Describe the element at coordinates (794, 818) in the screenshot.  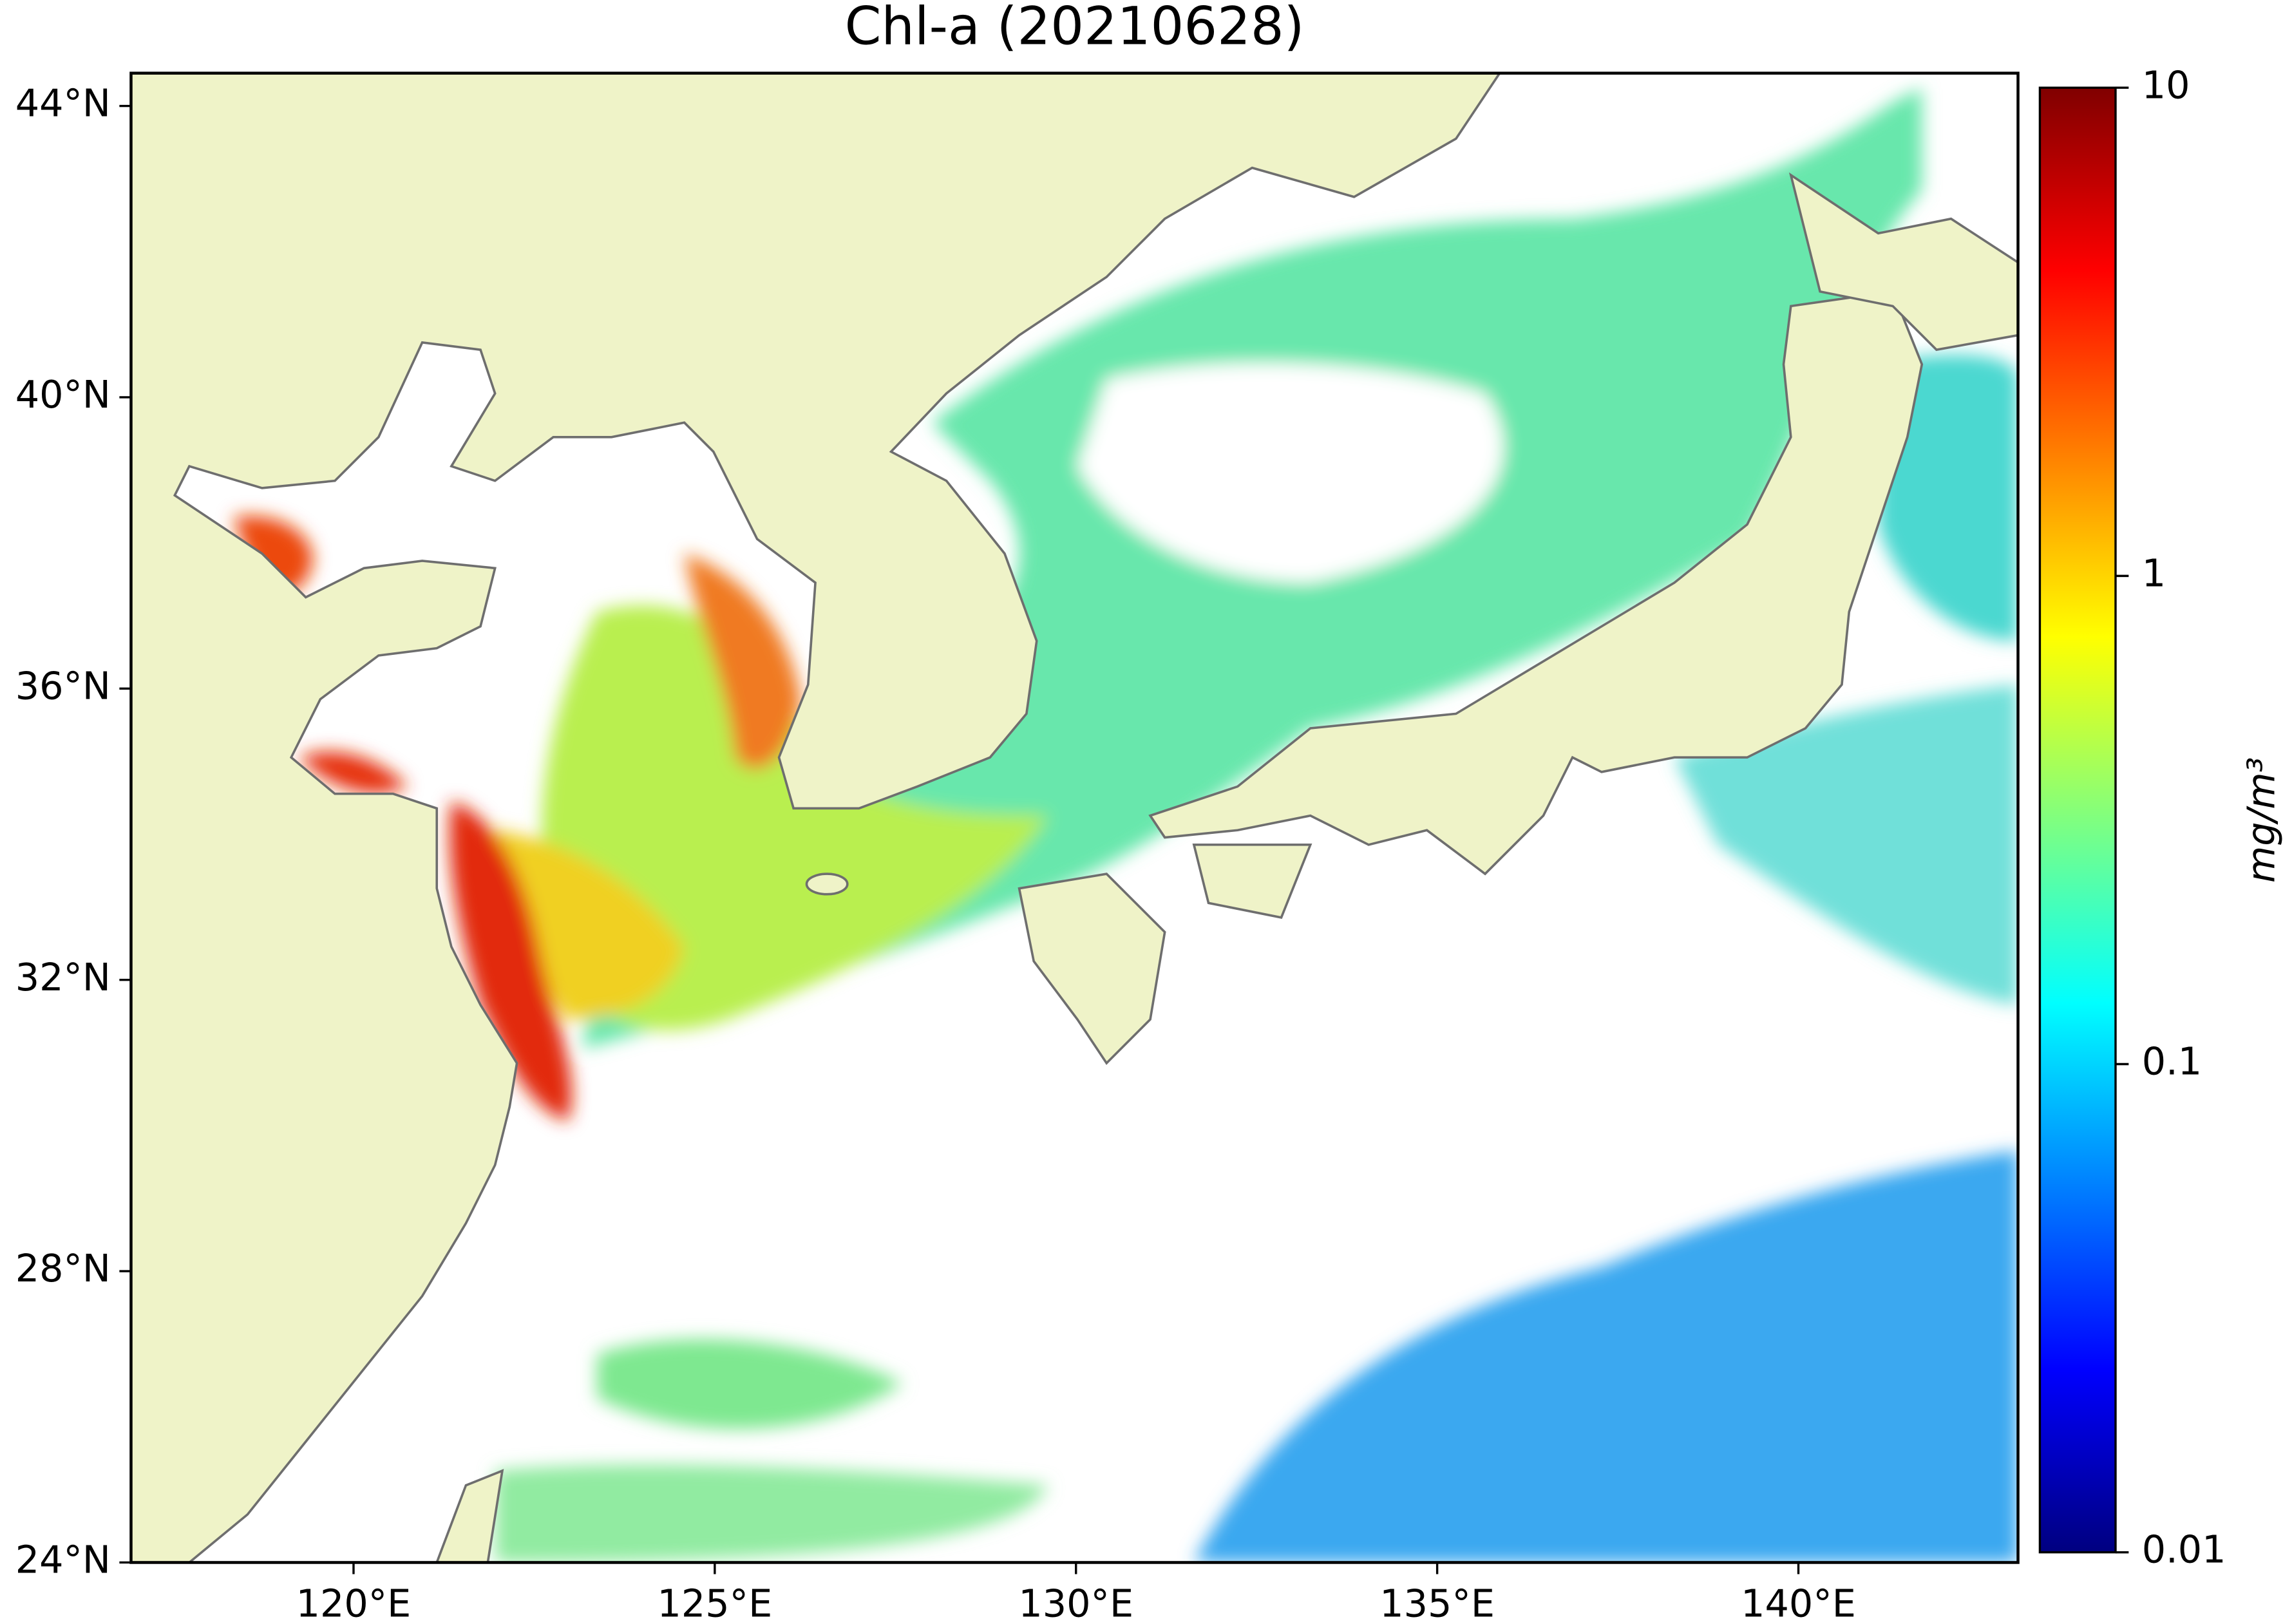
I see `east-china-sea-patch` at that location.